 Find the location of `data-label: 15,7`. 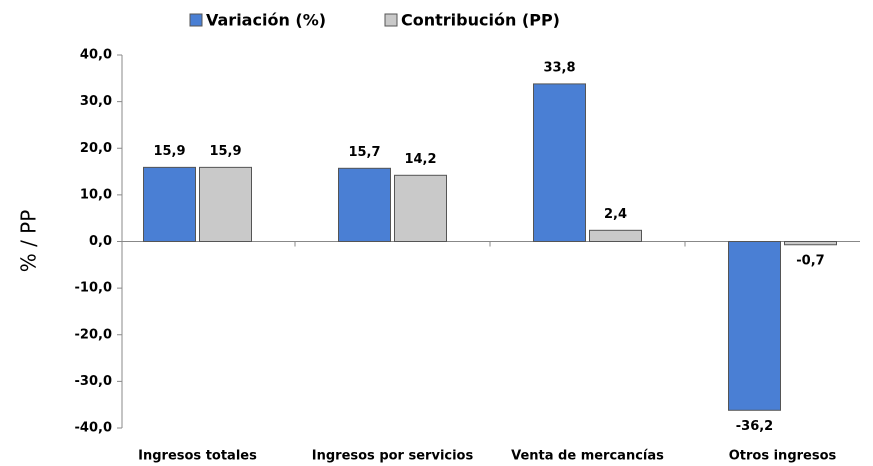

data-label: 15,7 is located at coordinates (364, 152).